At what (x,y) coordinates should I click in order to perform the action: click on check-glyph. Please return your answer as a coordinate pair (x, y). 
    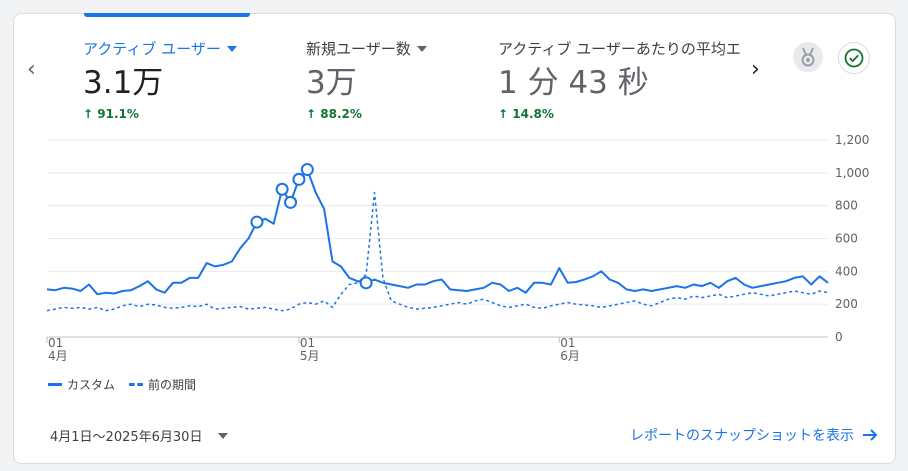
    Looking at the image, I should click on (854, 58).